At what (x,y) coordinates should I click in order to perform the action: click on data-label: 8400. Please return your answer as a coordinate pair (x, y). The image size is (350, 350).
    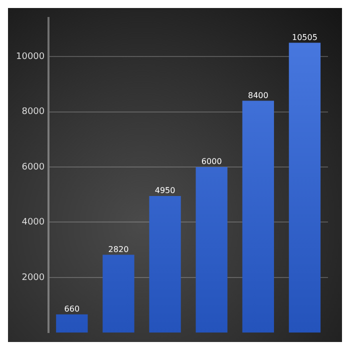
    Looking at the image, I should click on (258, 95).